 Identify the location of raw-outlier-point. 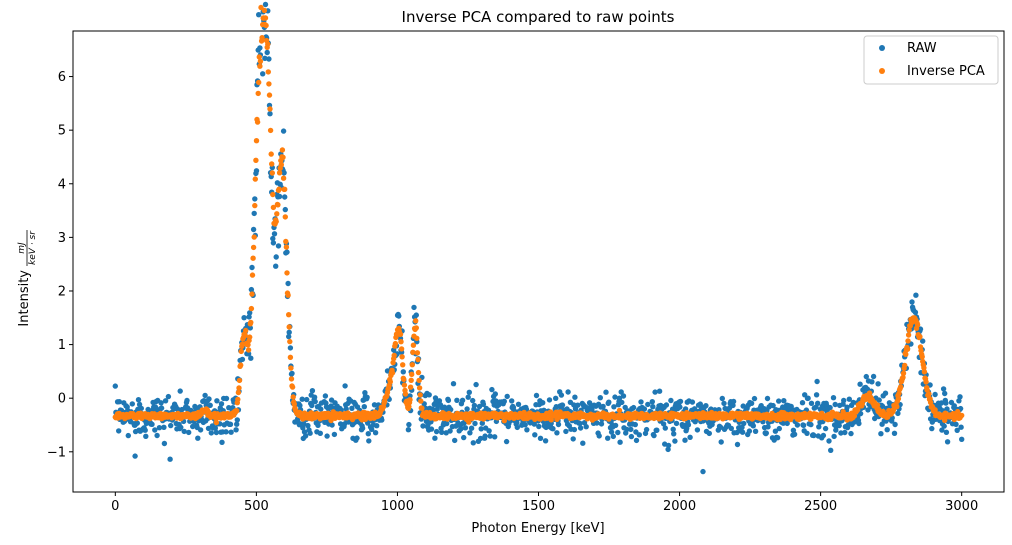
(135, 456).